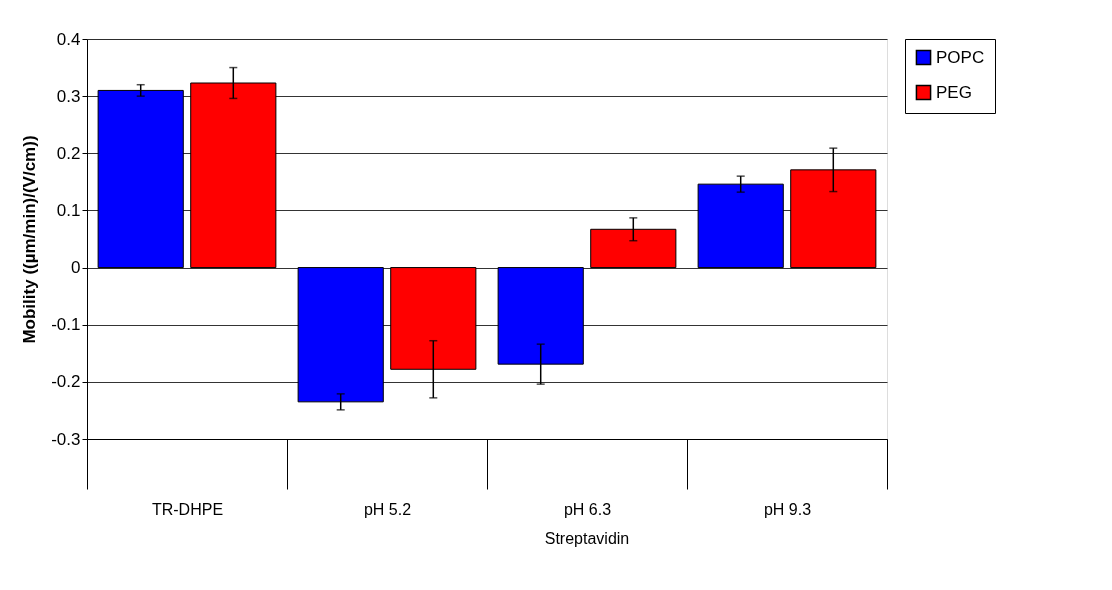 Image resolution: width=1112 pixels, height=590 pixels. What do you see at coordinates (960, 57) in the screenshot?
I see `legend-label: POPC` at bounding box center [960, 57].